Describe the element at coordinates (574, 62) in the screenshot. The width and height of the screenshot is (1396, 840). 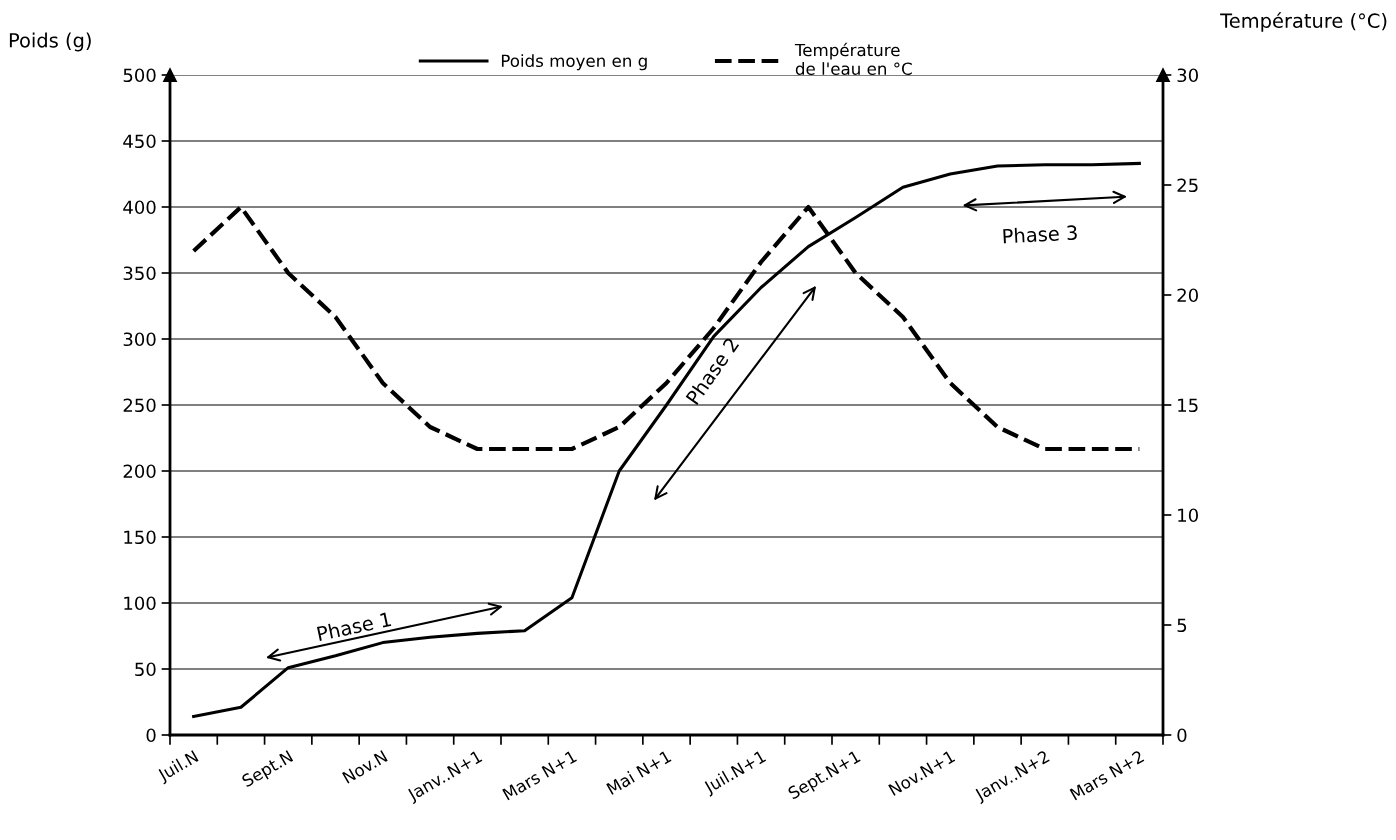
I see `legend-label: Poids moyen en g` at that location.